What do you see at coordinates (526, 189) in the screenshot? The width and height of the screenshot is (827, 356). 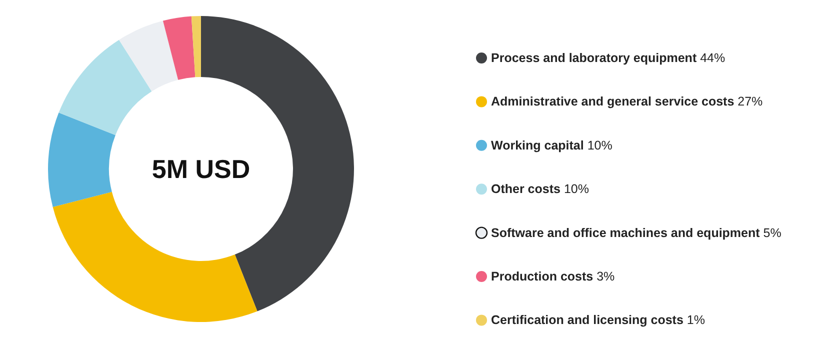 I see `legend-label: Other costs` at bounding box center [526, 189].